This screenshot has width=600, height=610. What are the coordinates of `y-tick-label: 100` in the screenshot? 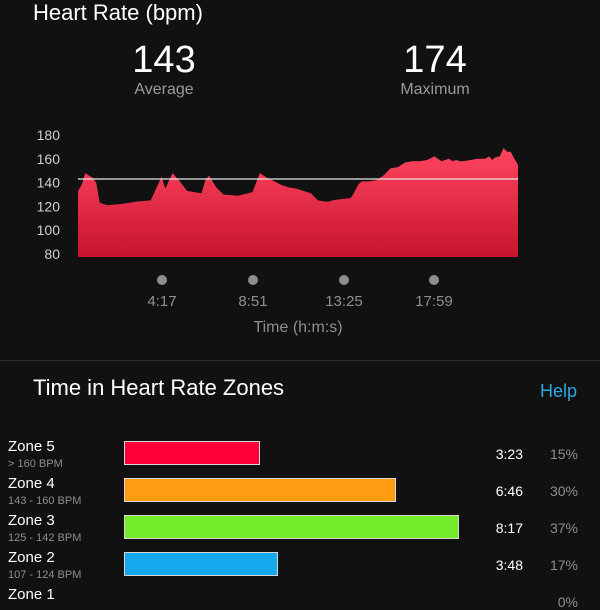 It's located at (49, 230).